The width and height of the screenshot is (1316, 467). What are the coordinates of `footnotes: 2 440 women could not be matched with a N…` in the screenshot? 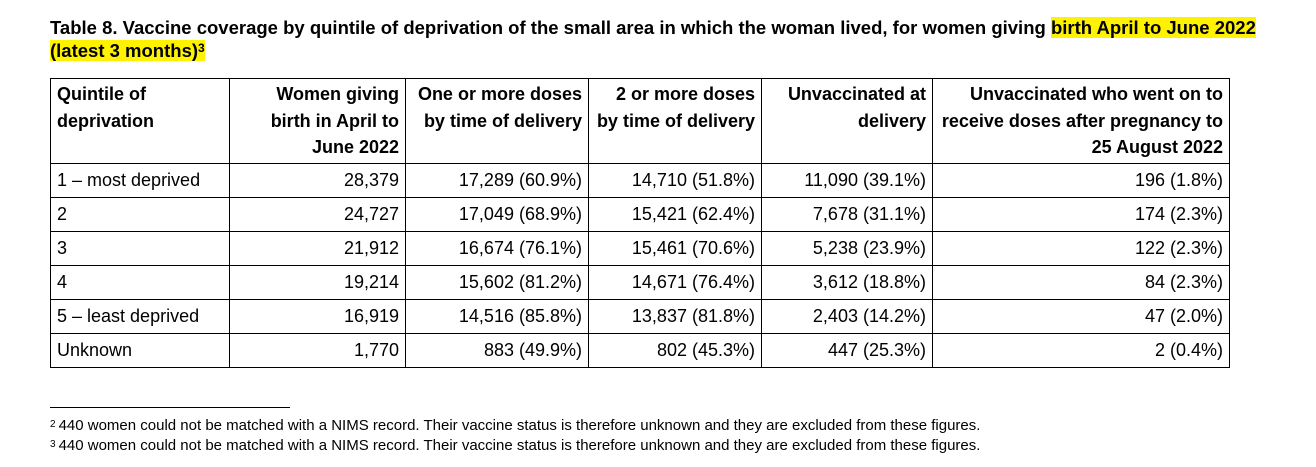 It's located at (515, 436).